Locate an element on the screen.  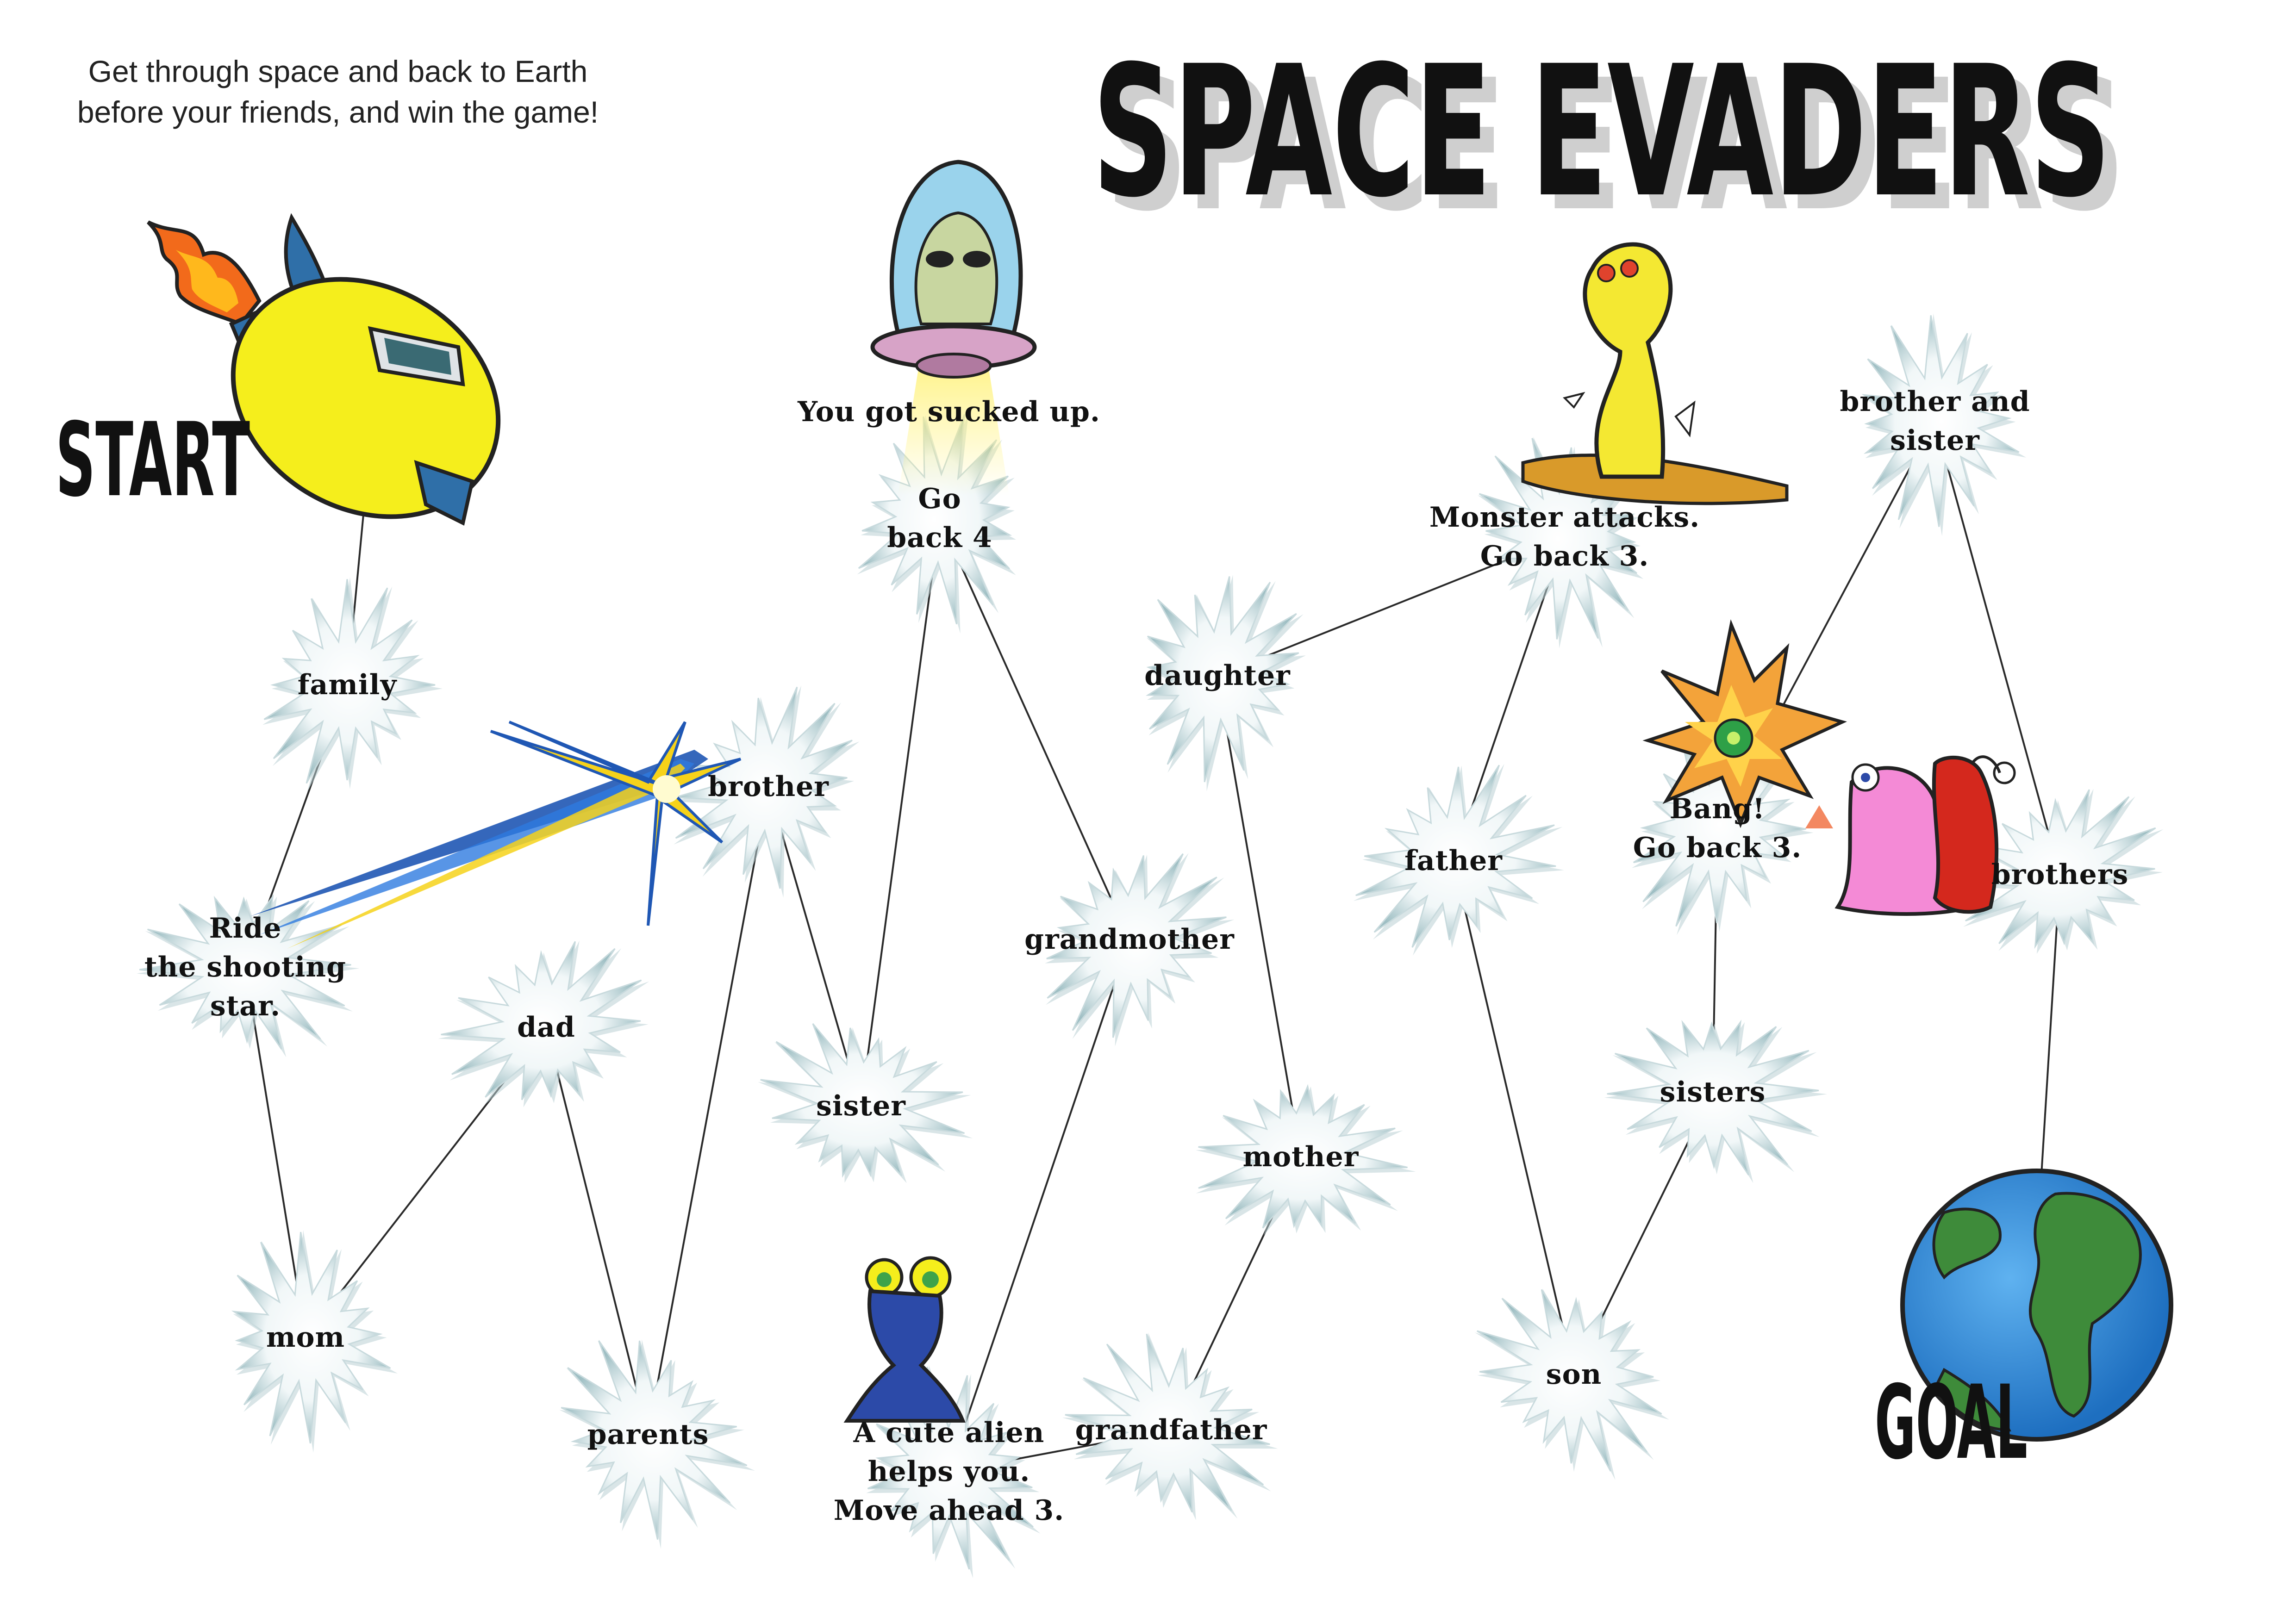
space-label-line: grandfather is located at coordinates (1171, 1430).